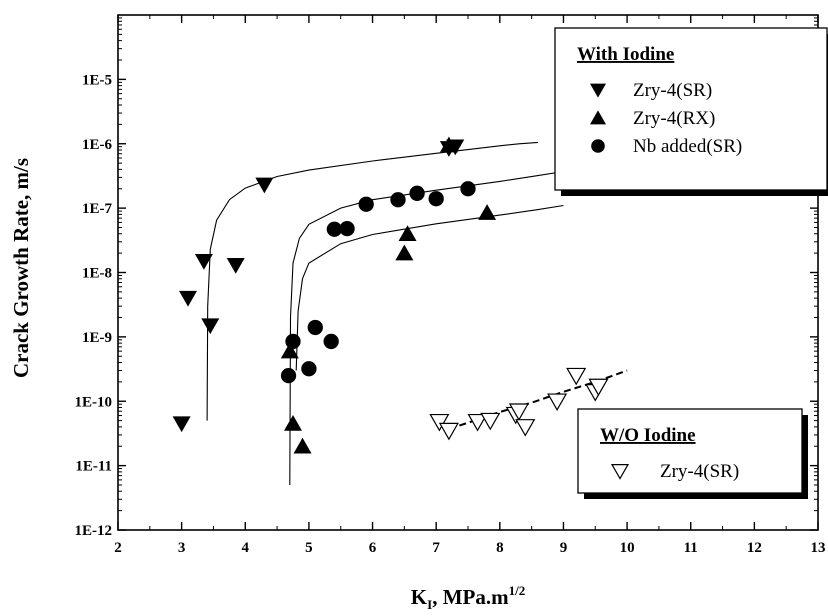 The width and height of the screenshot is (828, 616). I want to click on y-tick-label: 1E-8, so click(97, 274).